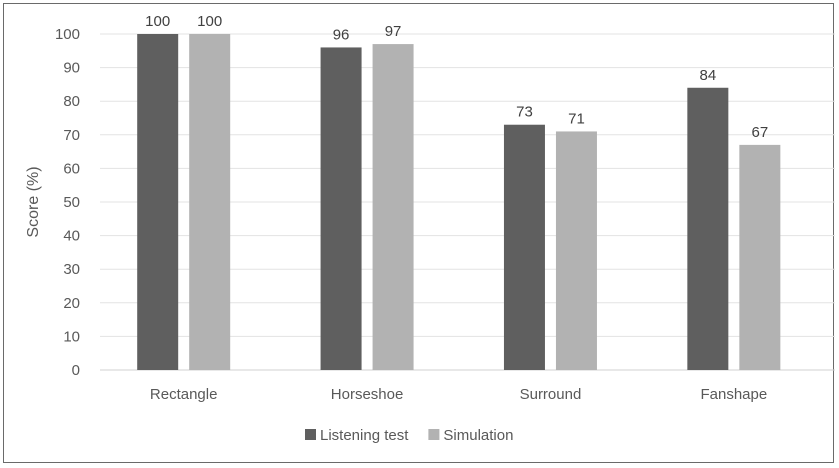 The image size is (839, 468). I want to click on legend-label: Simulation, so click(478, 435).